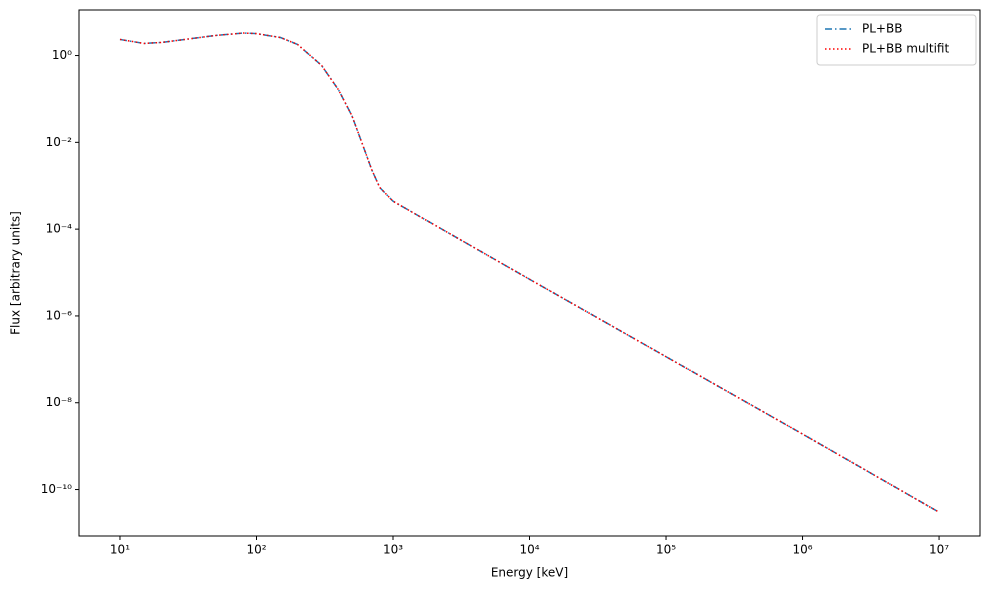  What do you see at coordinates (16, 273) in the screenshot?
I see `y-axis-label: Flux [arbitrary units]` at bounding box center [16, 273].